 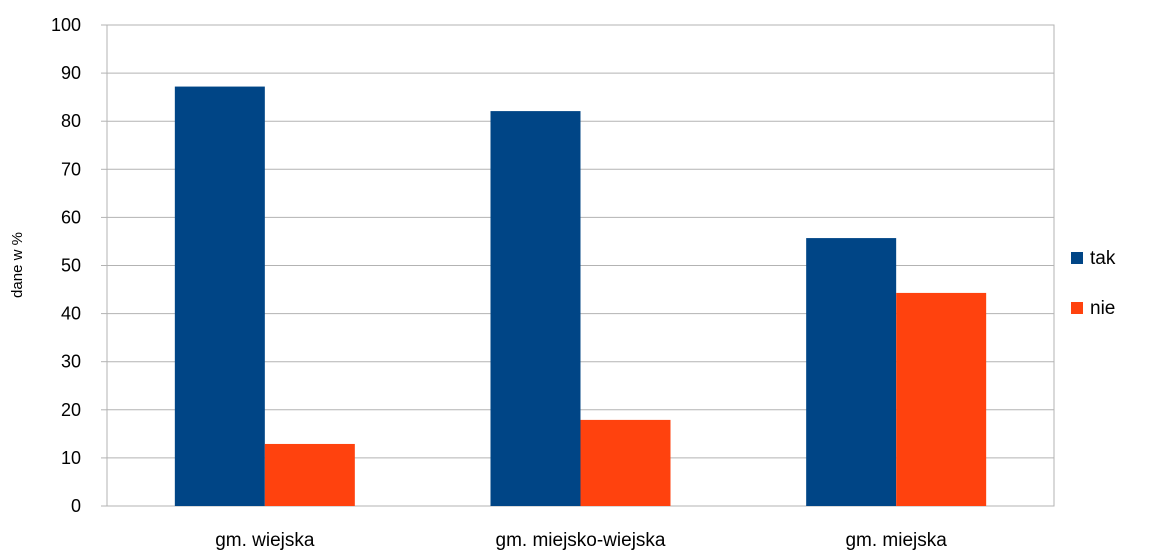 I want to click on y-axis-title: dane w %, so click(x=17, y=265).